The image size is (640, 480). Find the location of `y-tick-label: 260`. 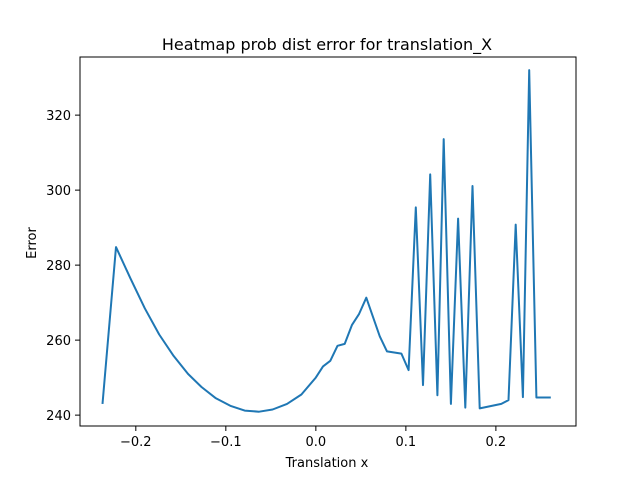

y-tick-label: 260 is located at coordinates (58, 341).